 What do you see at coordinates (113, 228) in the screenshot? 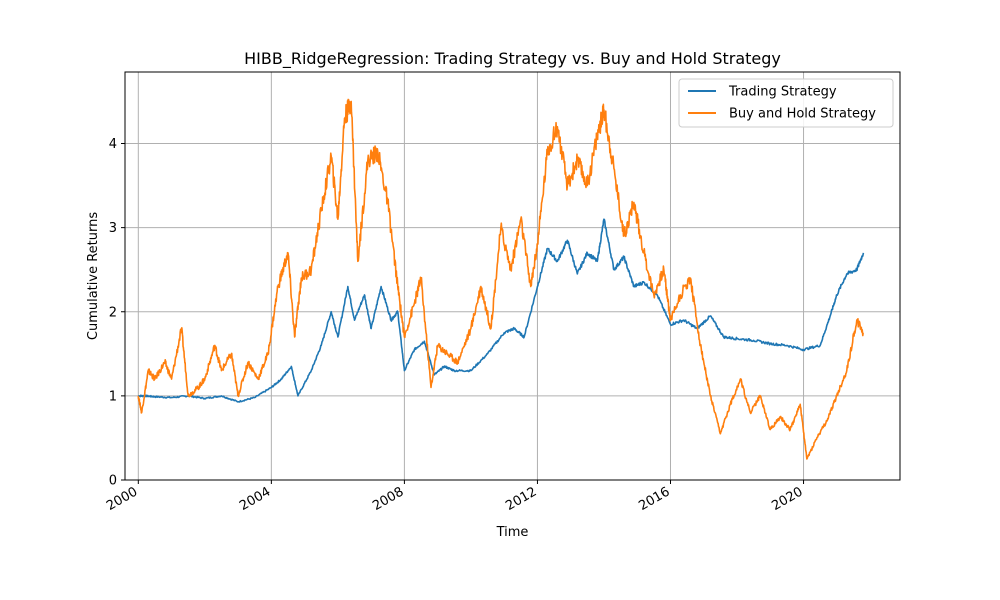
I see `y-tick-label: 3` at bounding box center [113, 228].